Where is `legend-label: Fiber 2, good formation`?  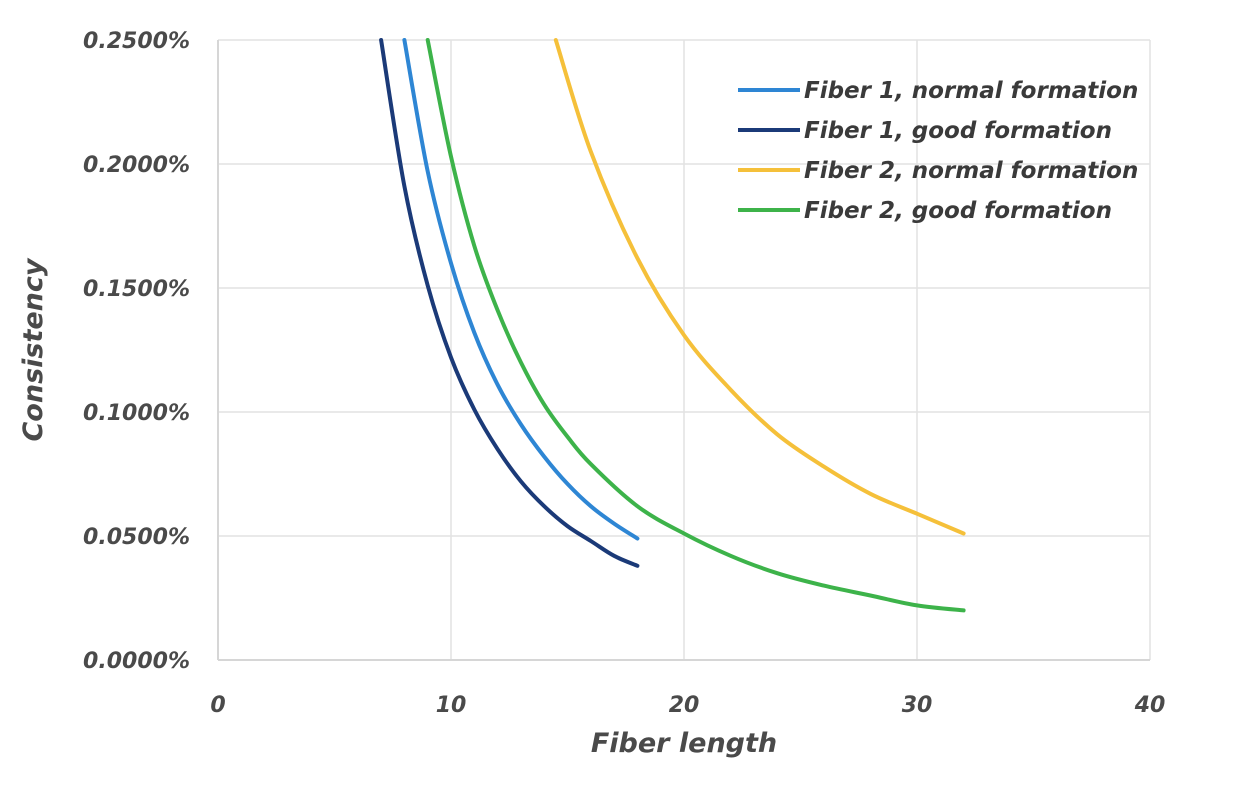 legend-label: Fiber 2, good formation is located at coordinates (958, 211).